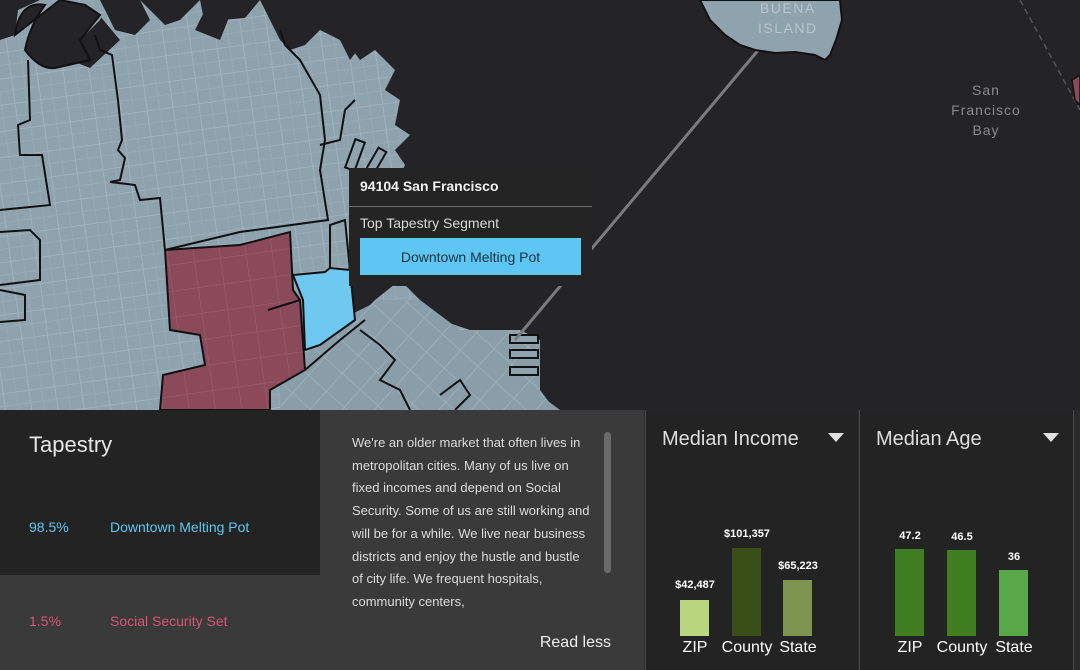 The image size is (1080, 670). Describe the element at coordinates (929, 439) in the screenshot. I see `median-age-title: Median Age` at that location.